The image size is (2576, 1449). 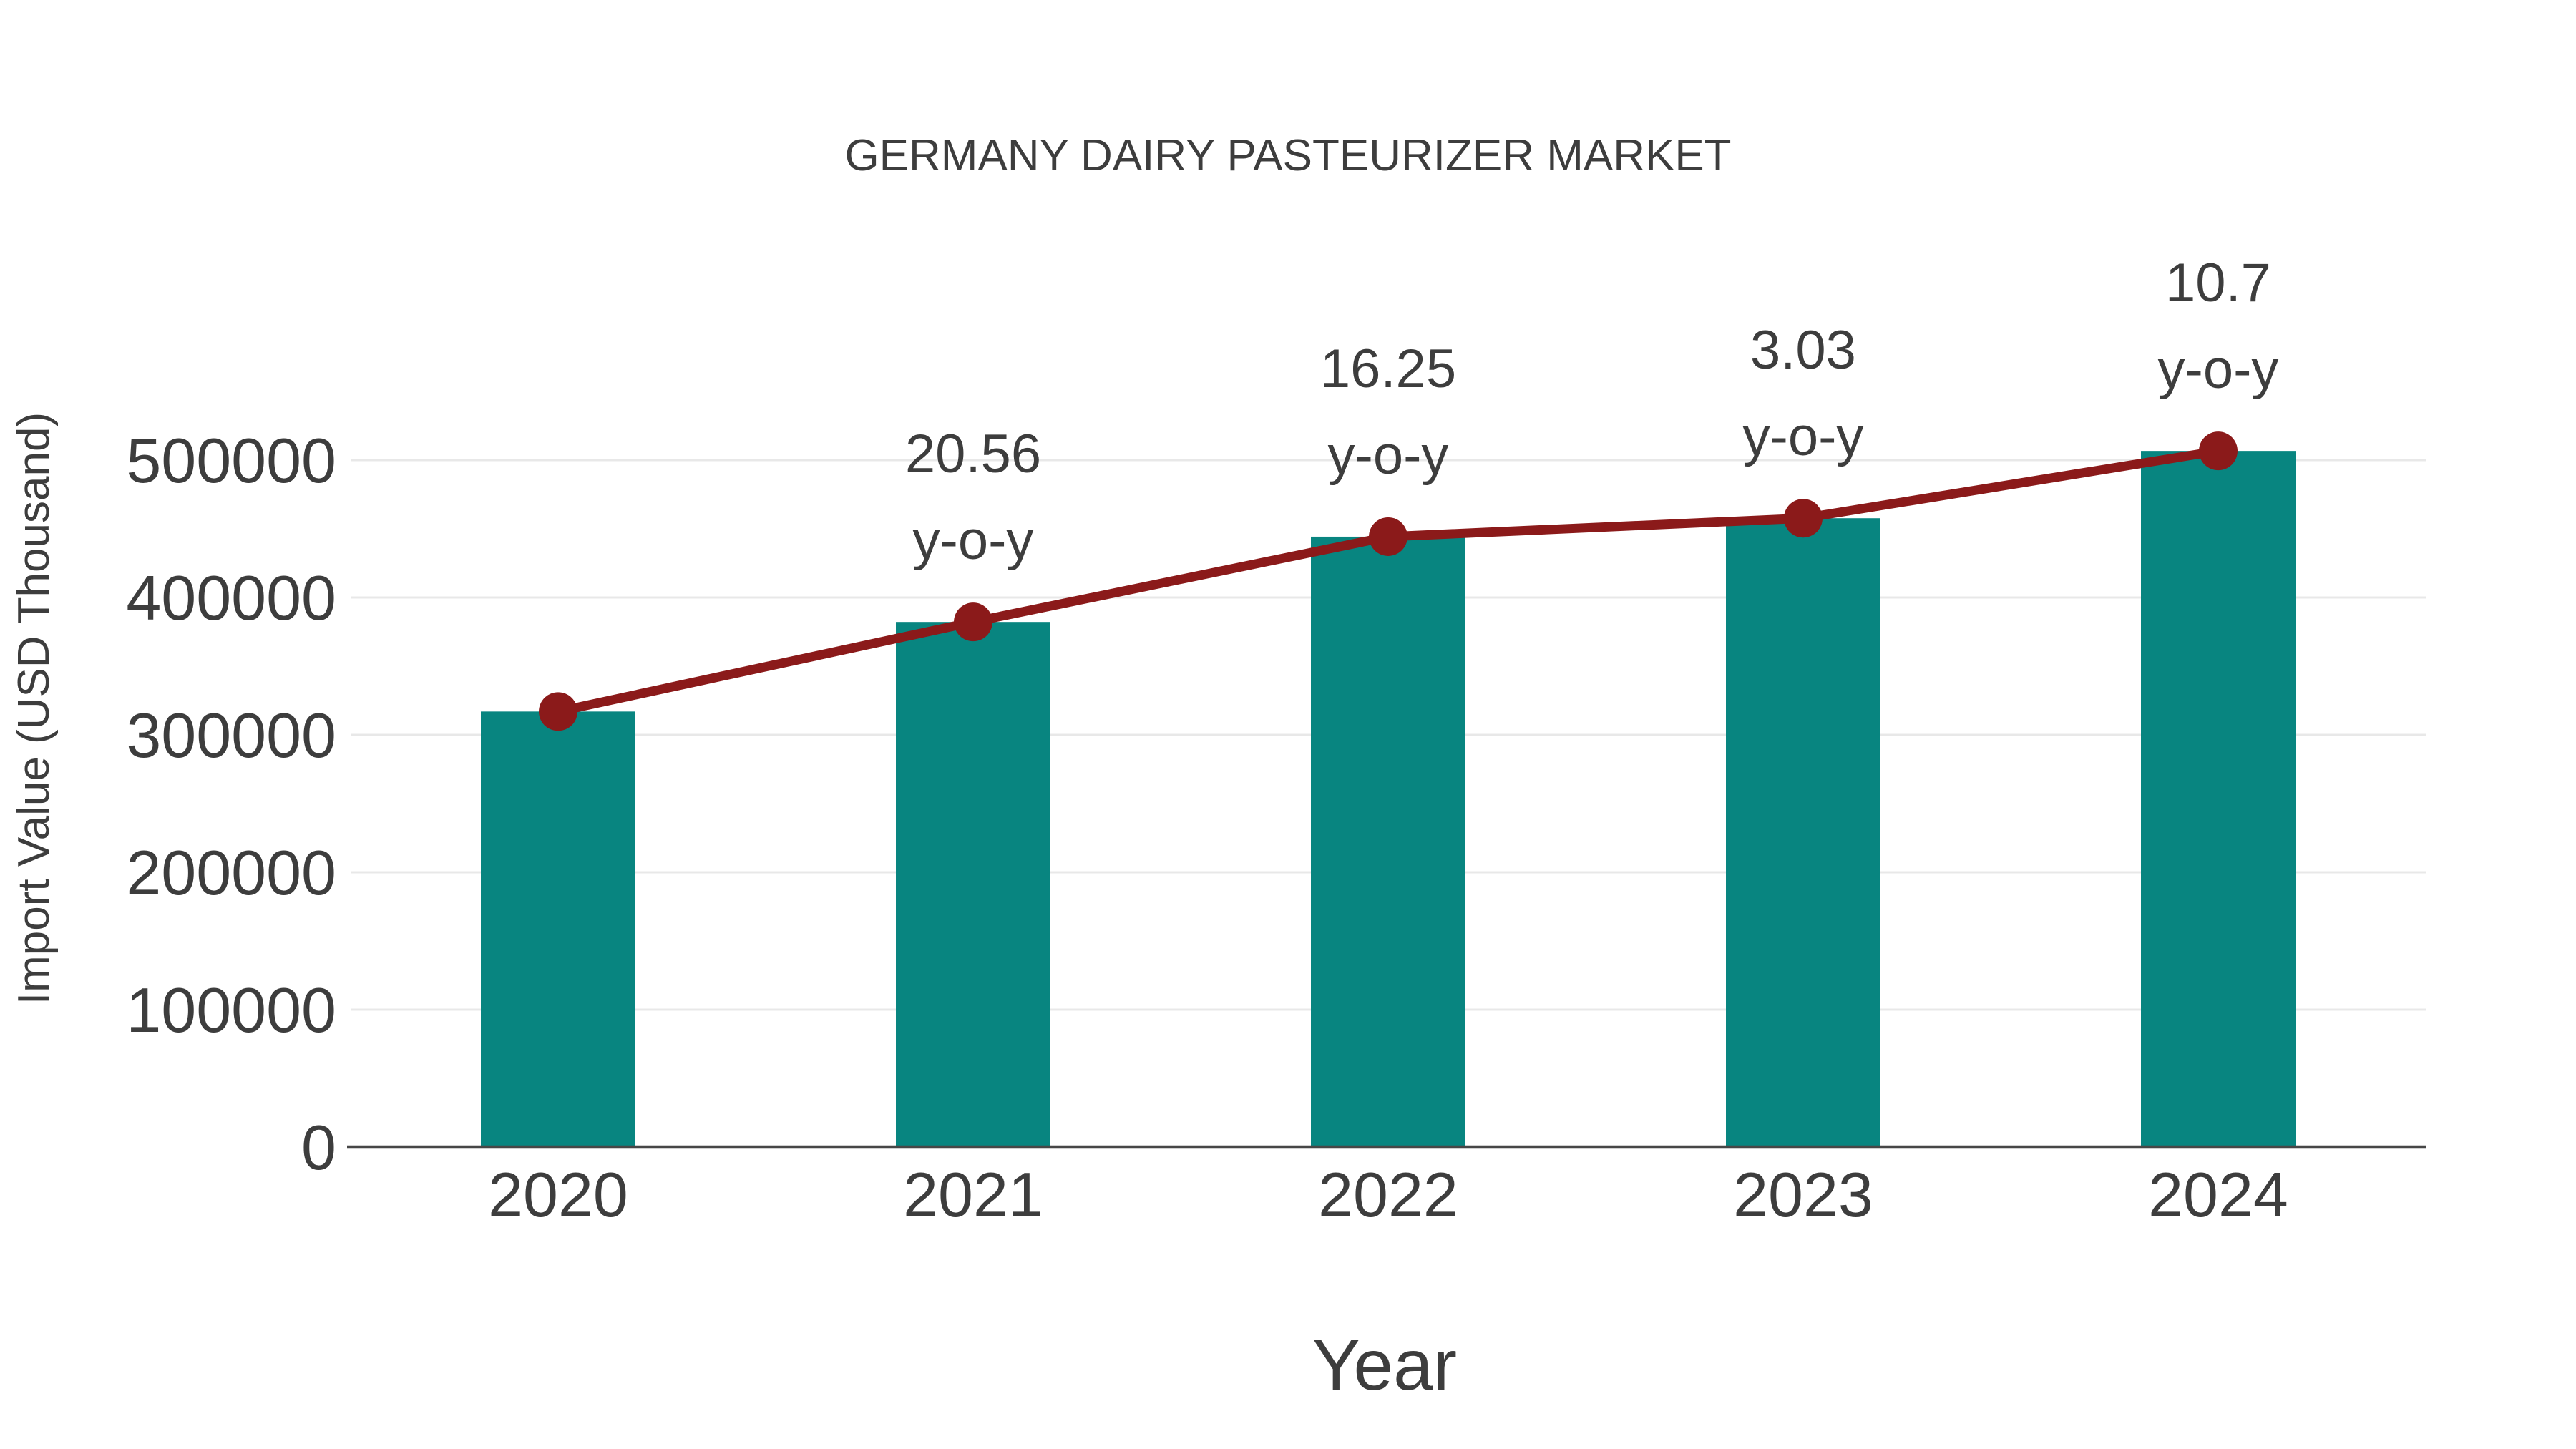 I want to click on point-annotations: 20.56 y-o-y 16.25 y-o-y 3.03 y-o-y 10.7 y-o-y, so click(x=1592, y=412).